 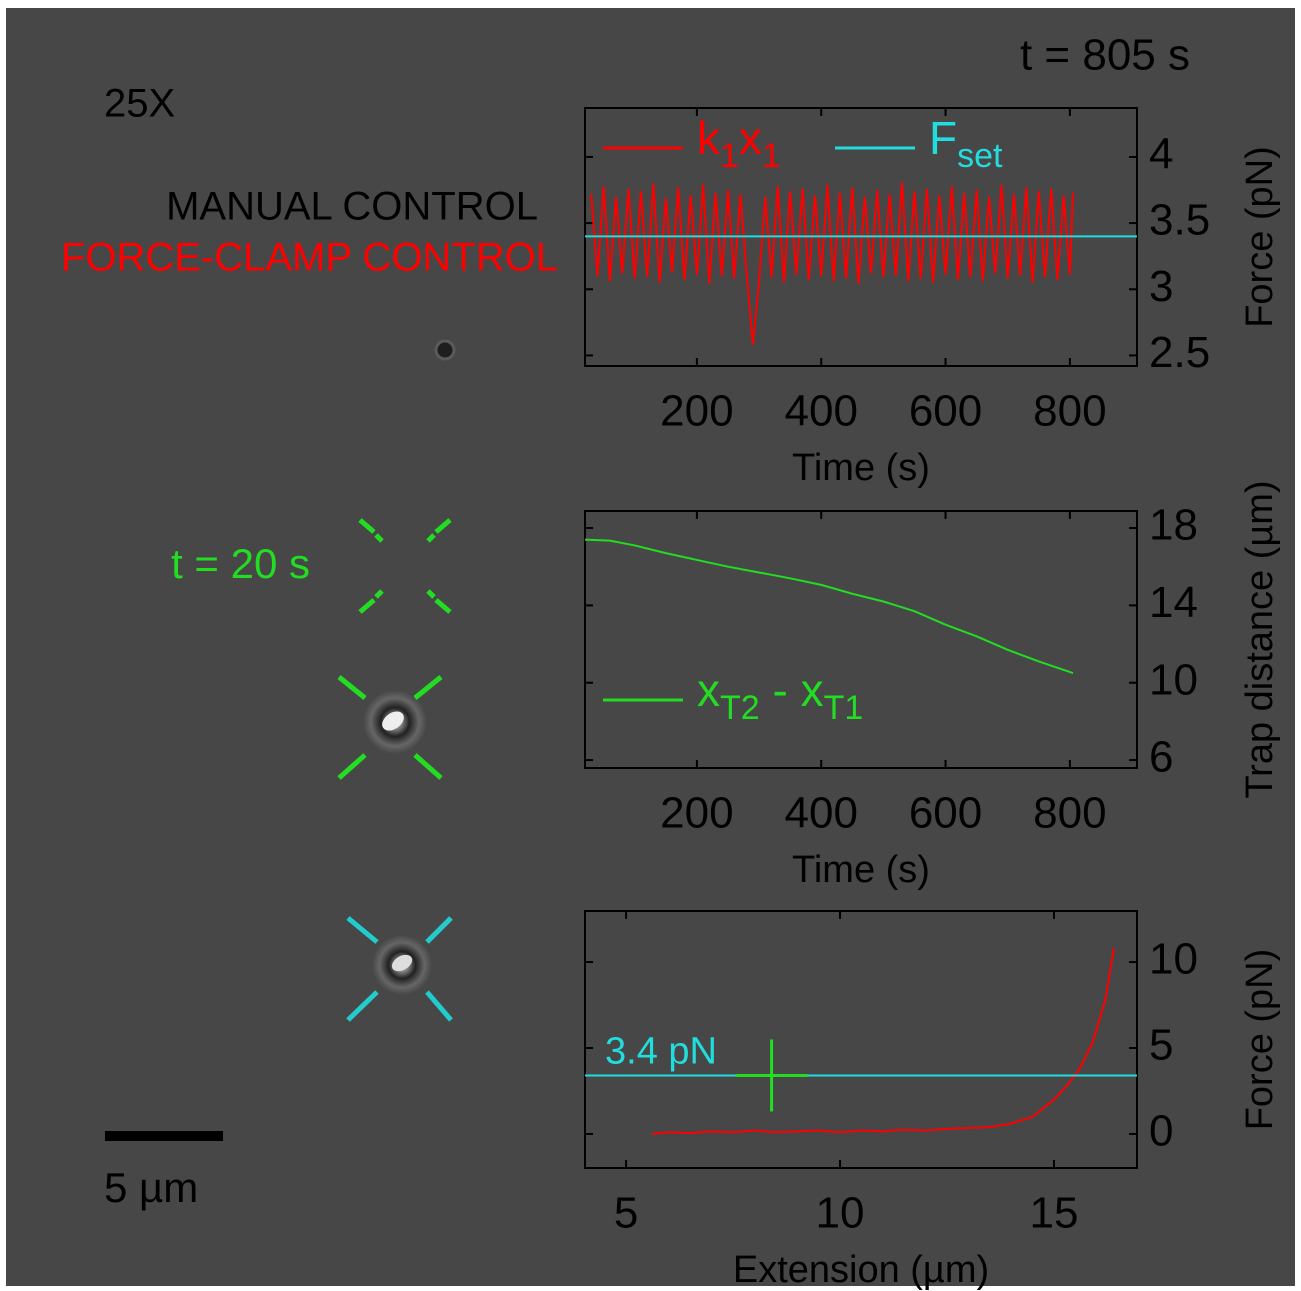 What do you see at coordinates (1105, 55) in the screenshot?
I see `elapsed-time: t = 805 s` at bounding box center [1105, 55].